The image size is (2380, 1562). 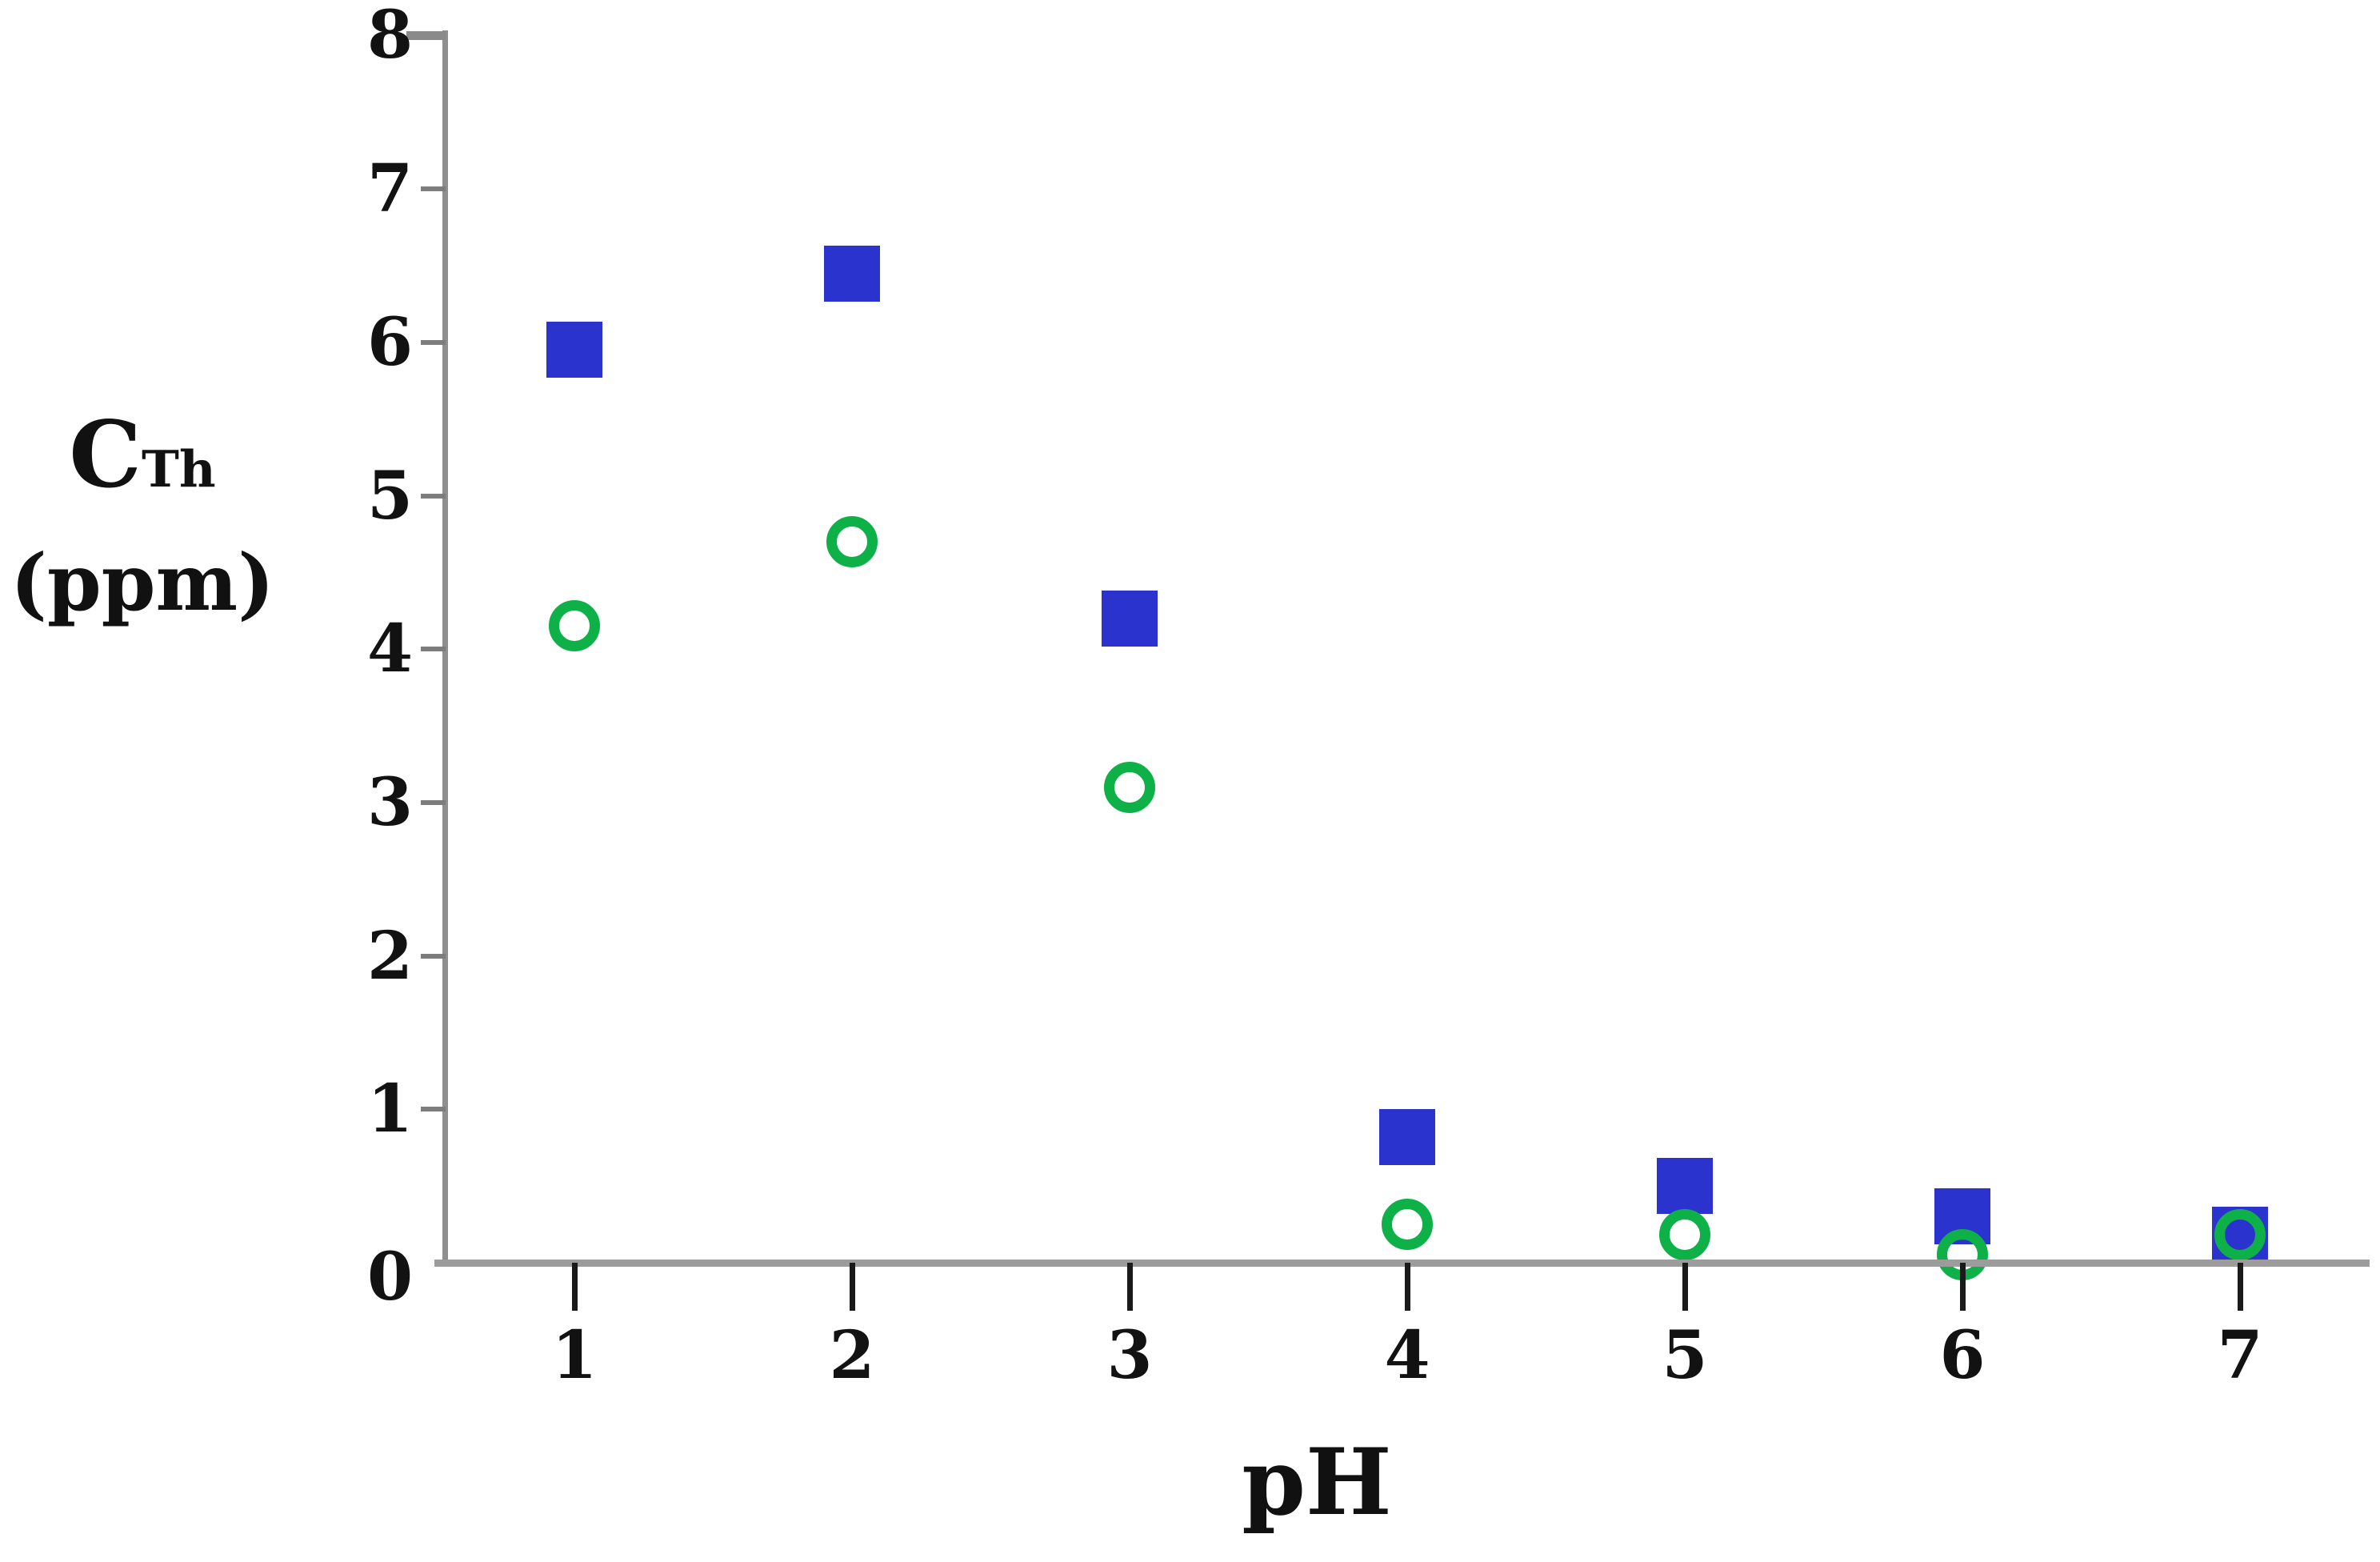 I want to click on y-axis-title-symbol: CTh, so click(x=142, y=462).